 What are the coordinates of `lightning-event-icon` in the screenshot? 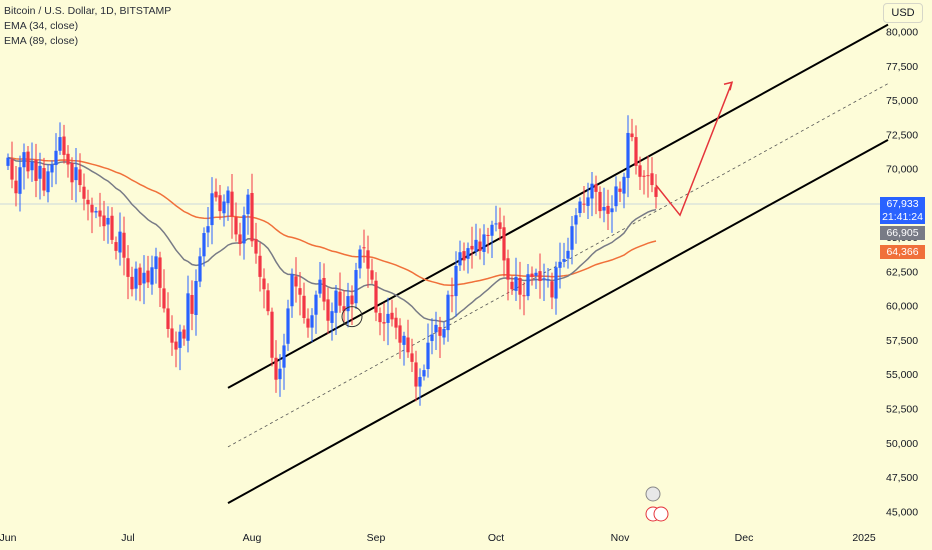 It's located at (653, 494).